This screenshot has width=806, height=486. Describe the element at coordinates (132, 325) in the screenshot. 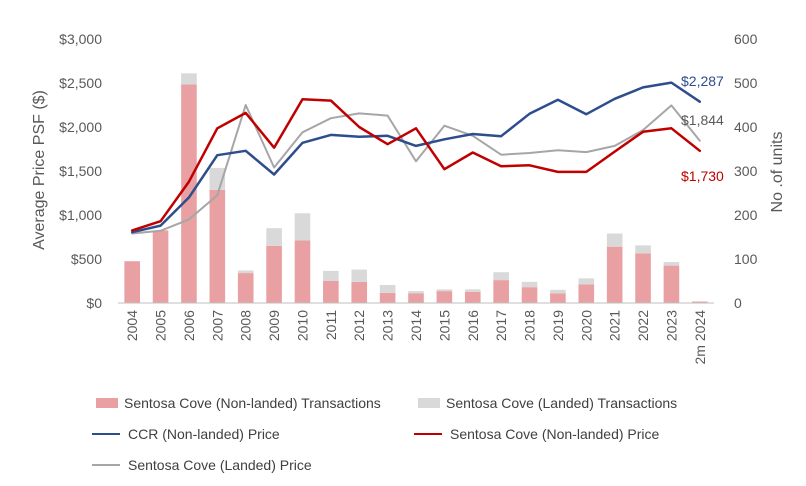

I see `x-tick-label: 2004` at that location.